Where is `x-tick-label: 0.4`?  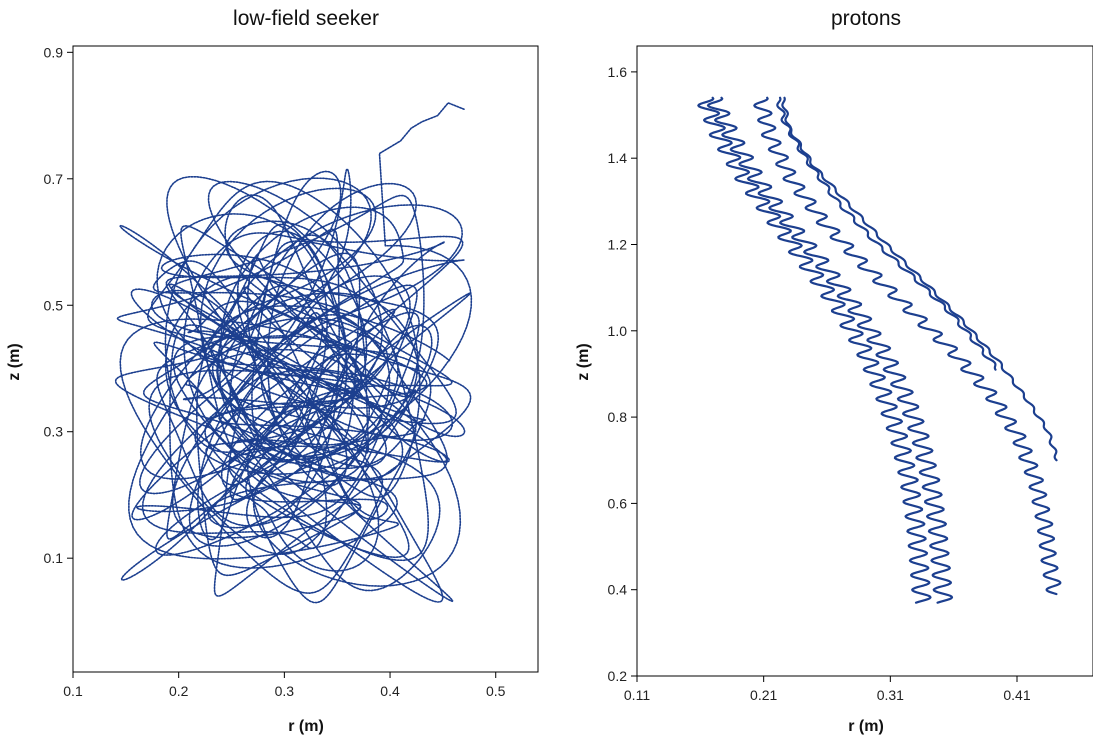
x-tick-label: 0.4 is located at coordinates (390, 691).